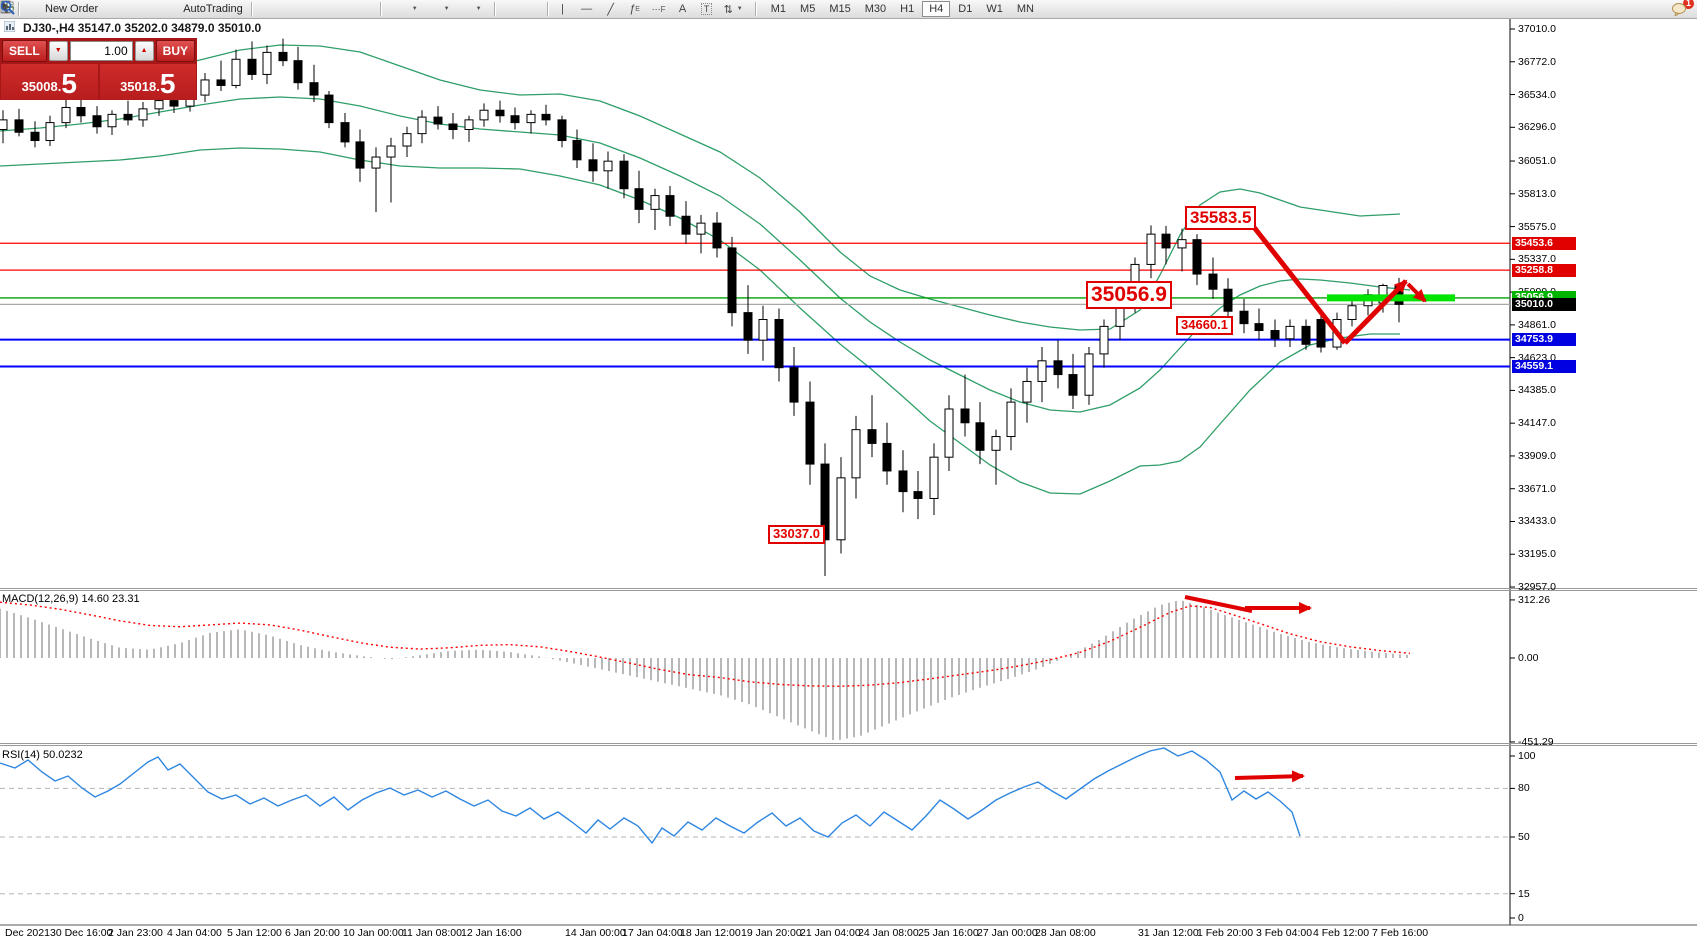  What do you see at coordinates (11, 28) in the screenshot?
I see `chart-icon` at bounding box center [11, 28].